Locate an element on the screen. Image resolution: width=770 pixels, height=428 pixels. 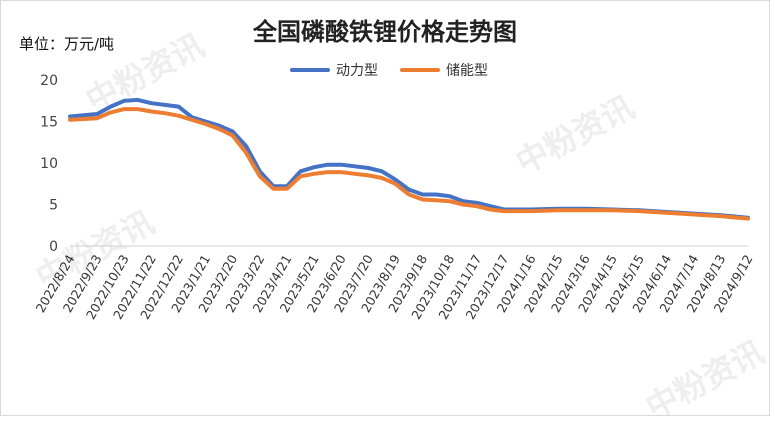
y-tick-label: 20 is located at coordinates (49, 81).